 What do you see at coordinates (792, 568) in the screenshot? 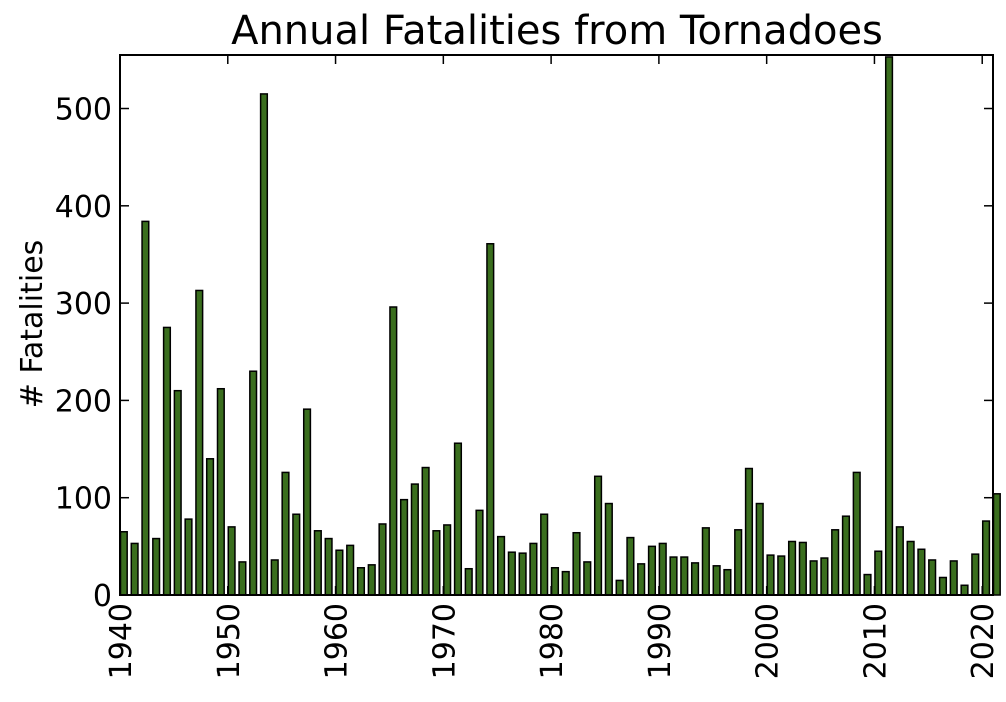
I see `bar-2002` at bounding box center [792, 568].